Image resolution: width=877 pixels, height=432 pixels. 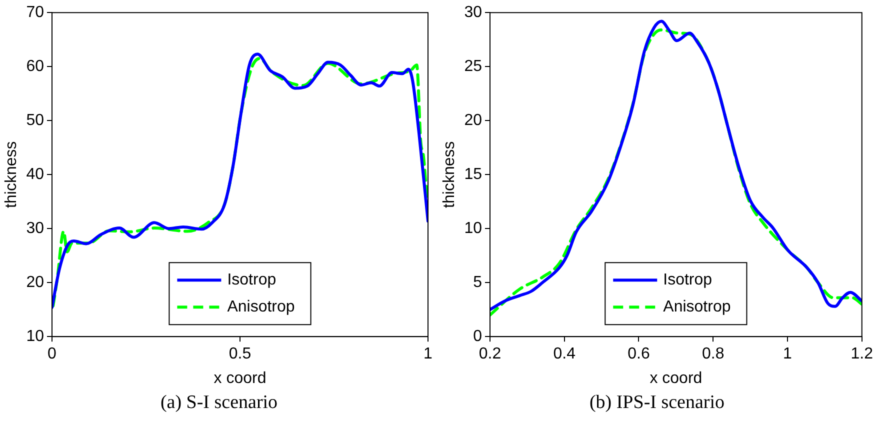 What do you see at coordinates (639, 354) in the screenshot?
I see `x-tick-label: 0.6` at bounding box center [639, 354].